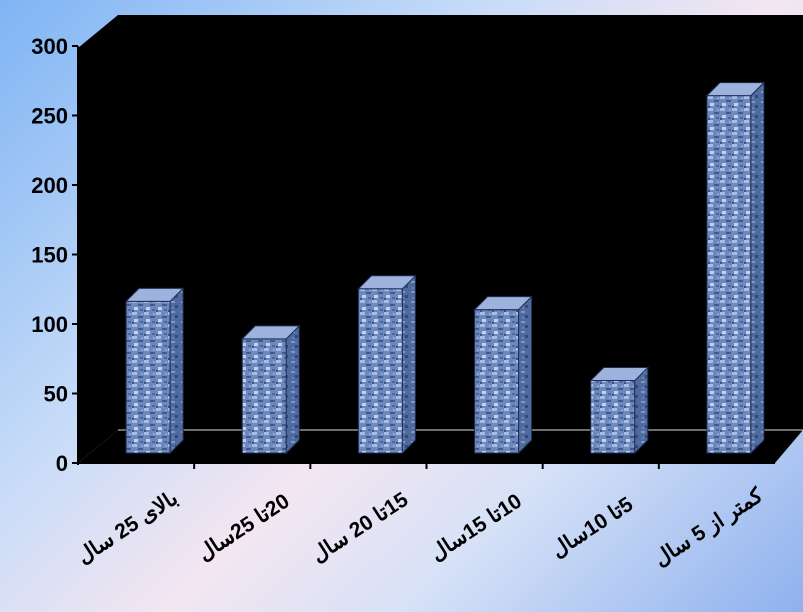 The height and width of the screenshot is (612, 803). What do you see at coordinates (592, 528) in the screenshot?
I see `x-category-label: 5تا 10سال` at bounding box center [592, 528].